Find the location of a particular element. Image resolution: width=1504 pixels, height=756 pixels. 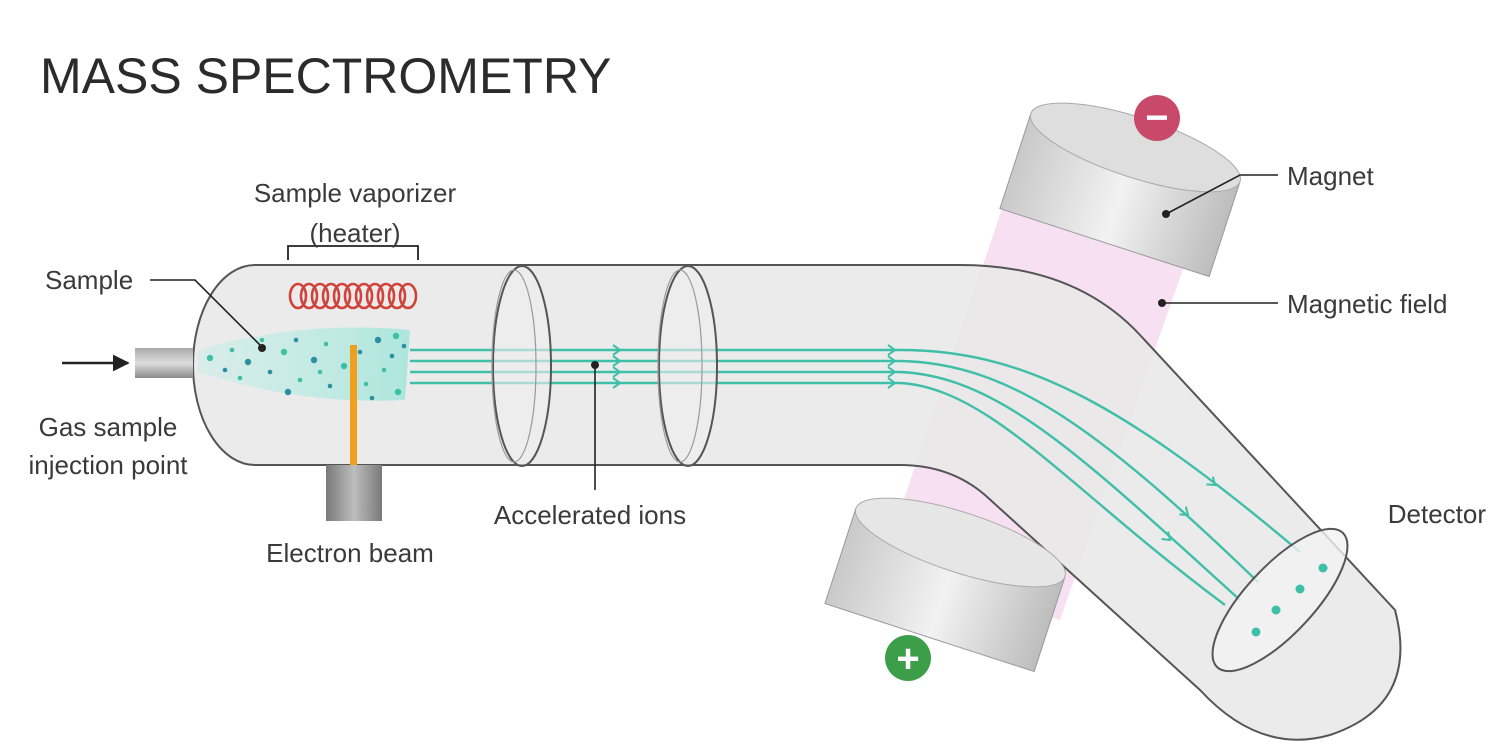

magnetic-field-label: Magnetic field is located at coordinates (1367, 304).